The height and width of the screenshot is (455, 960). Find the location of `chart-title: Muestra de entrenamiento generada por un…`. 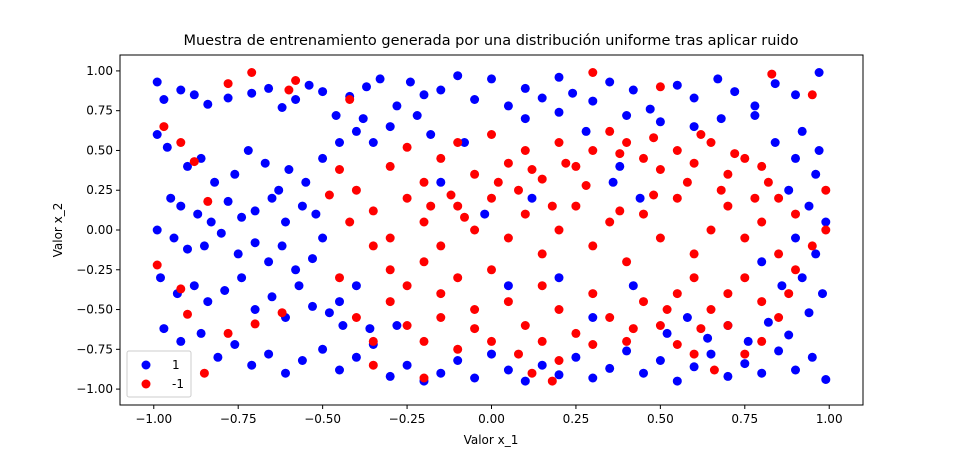

chart-title: Muestra de entrenamiento generada por un… is located at coordinates (490, 41).